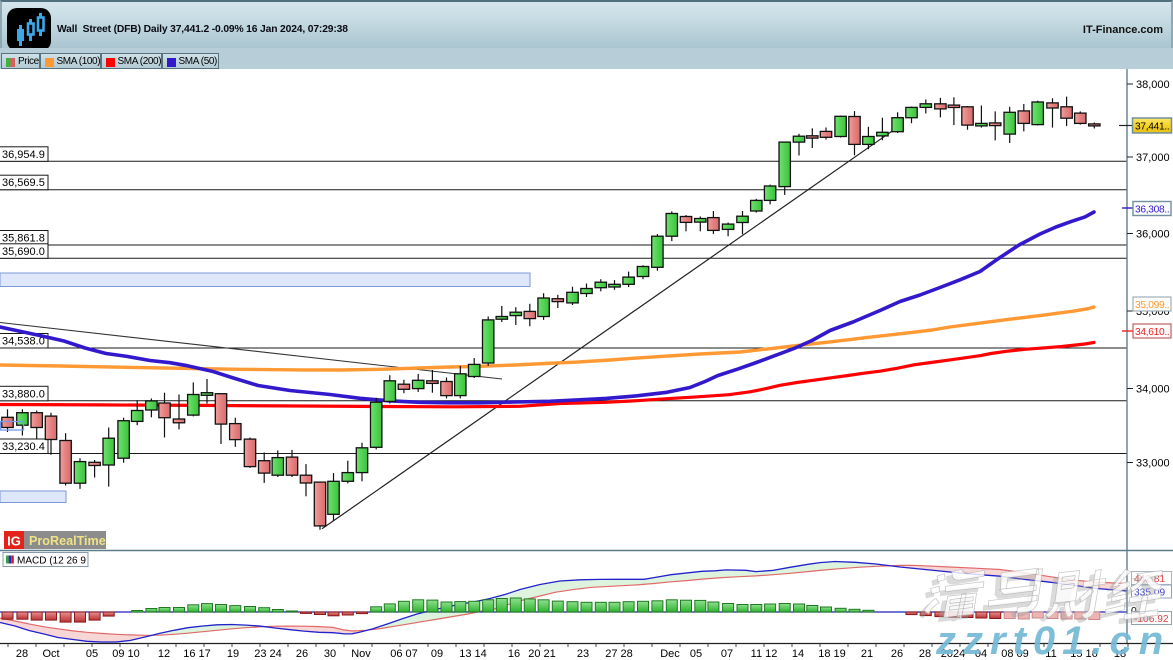  What do you see at coordinates (51, 561) in the screenshot?
I see `svg-text: MACD (12 26 9` at bounding box center [51, 561].